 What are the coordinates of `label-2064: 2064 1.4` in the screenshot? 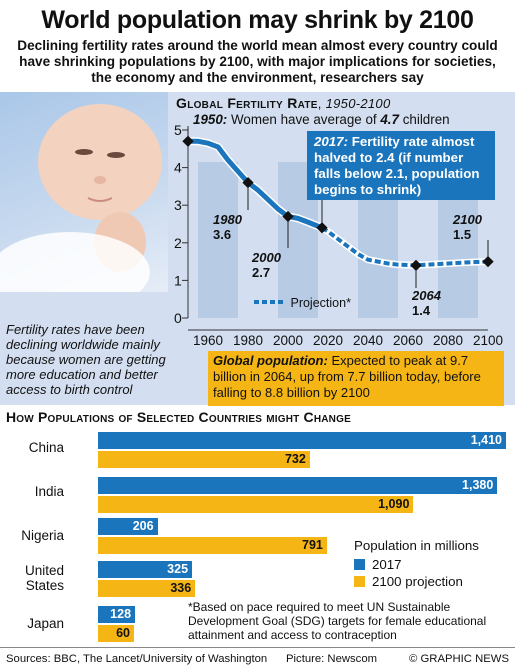 It's located at (426, 303).